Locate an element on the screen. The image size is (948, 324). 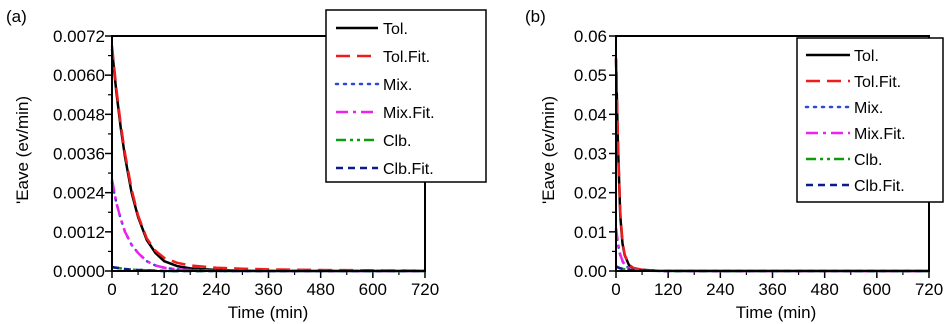
y-tick: 0.0060 is located at coordinates (82, 69).